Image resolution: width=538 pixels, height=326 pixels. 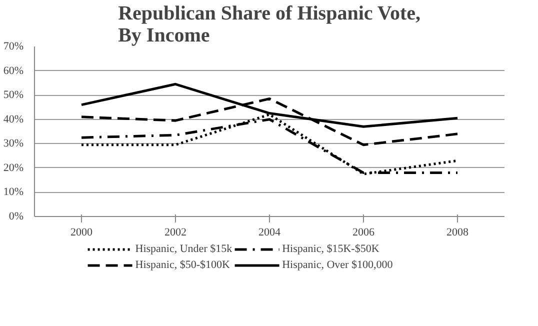 What do you see at coordinates (13, 70) in the screenshot?
I see `y-tick-label: 60%` at bounding box center [13, 70].